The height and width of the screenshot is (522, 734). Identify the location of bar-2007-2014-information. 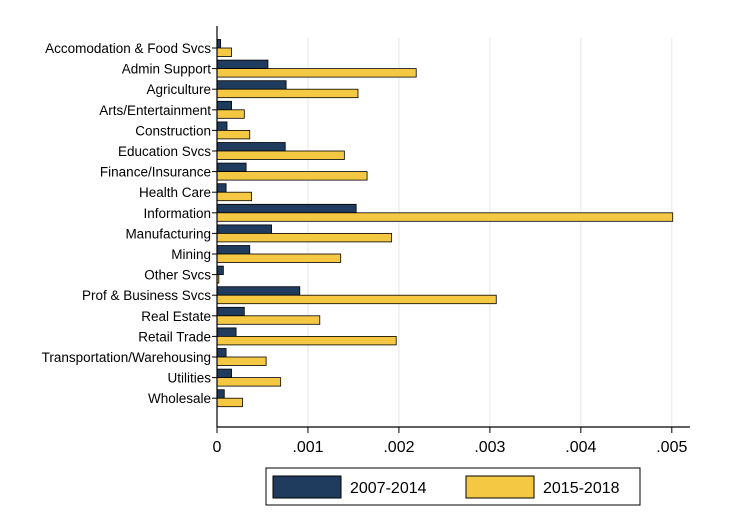
(286, 208).